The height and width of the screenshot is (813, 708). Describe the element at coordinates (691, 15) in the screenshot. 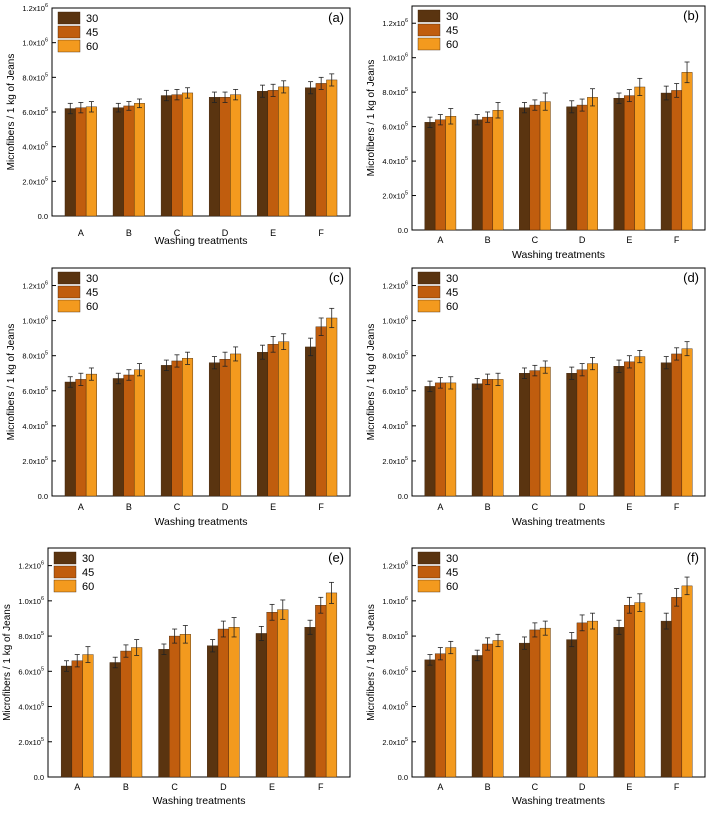

I see `panel-label: (b)` at that location.